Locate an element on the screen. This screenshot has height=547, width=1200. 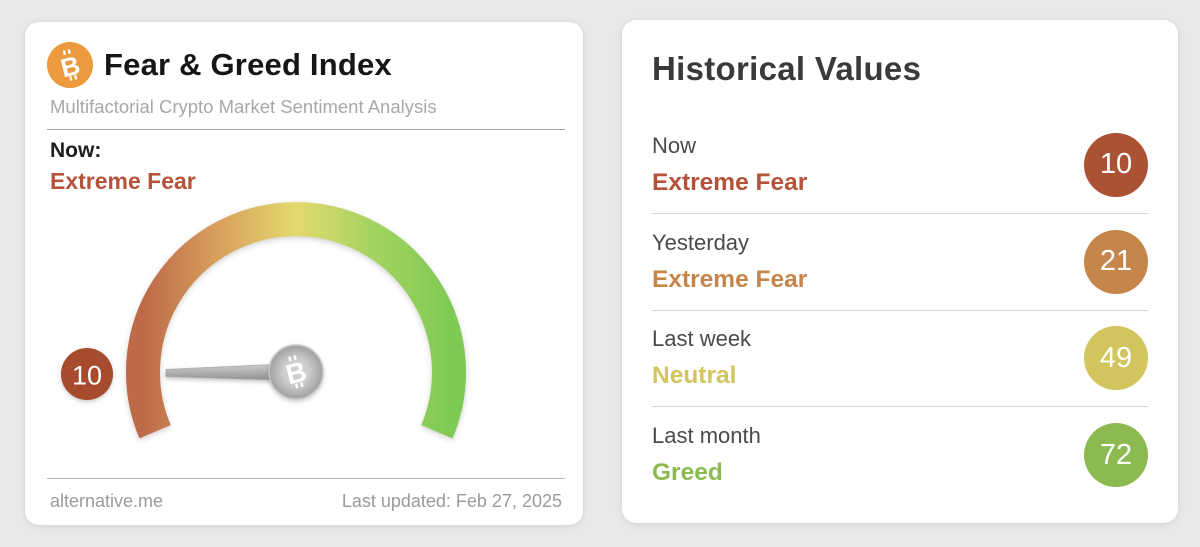
row-label: Last week is located at coordinates (702, 339).